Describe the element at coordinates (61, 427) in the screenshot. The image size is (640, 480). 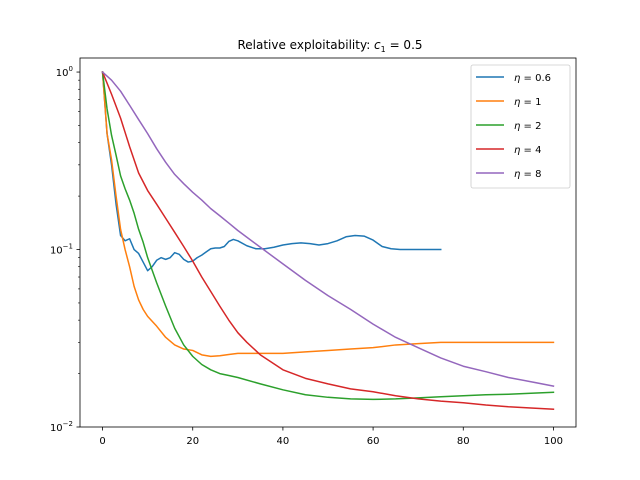
I see `y-tick-label-2: 10⁻²` at that location.